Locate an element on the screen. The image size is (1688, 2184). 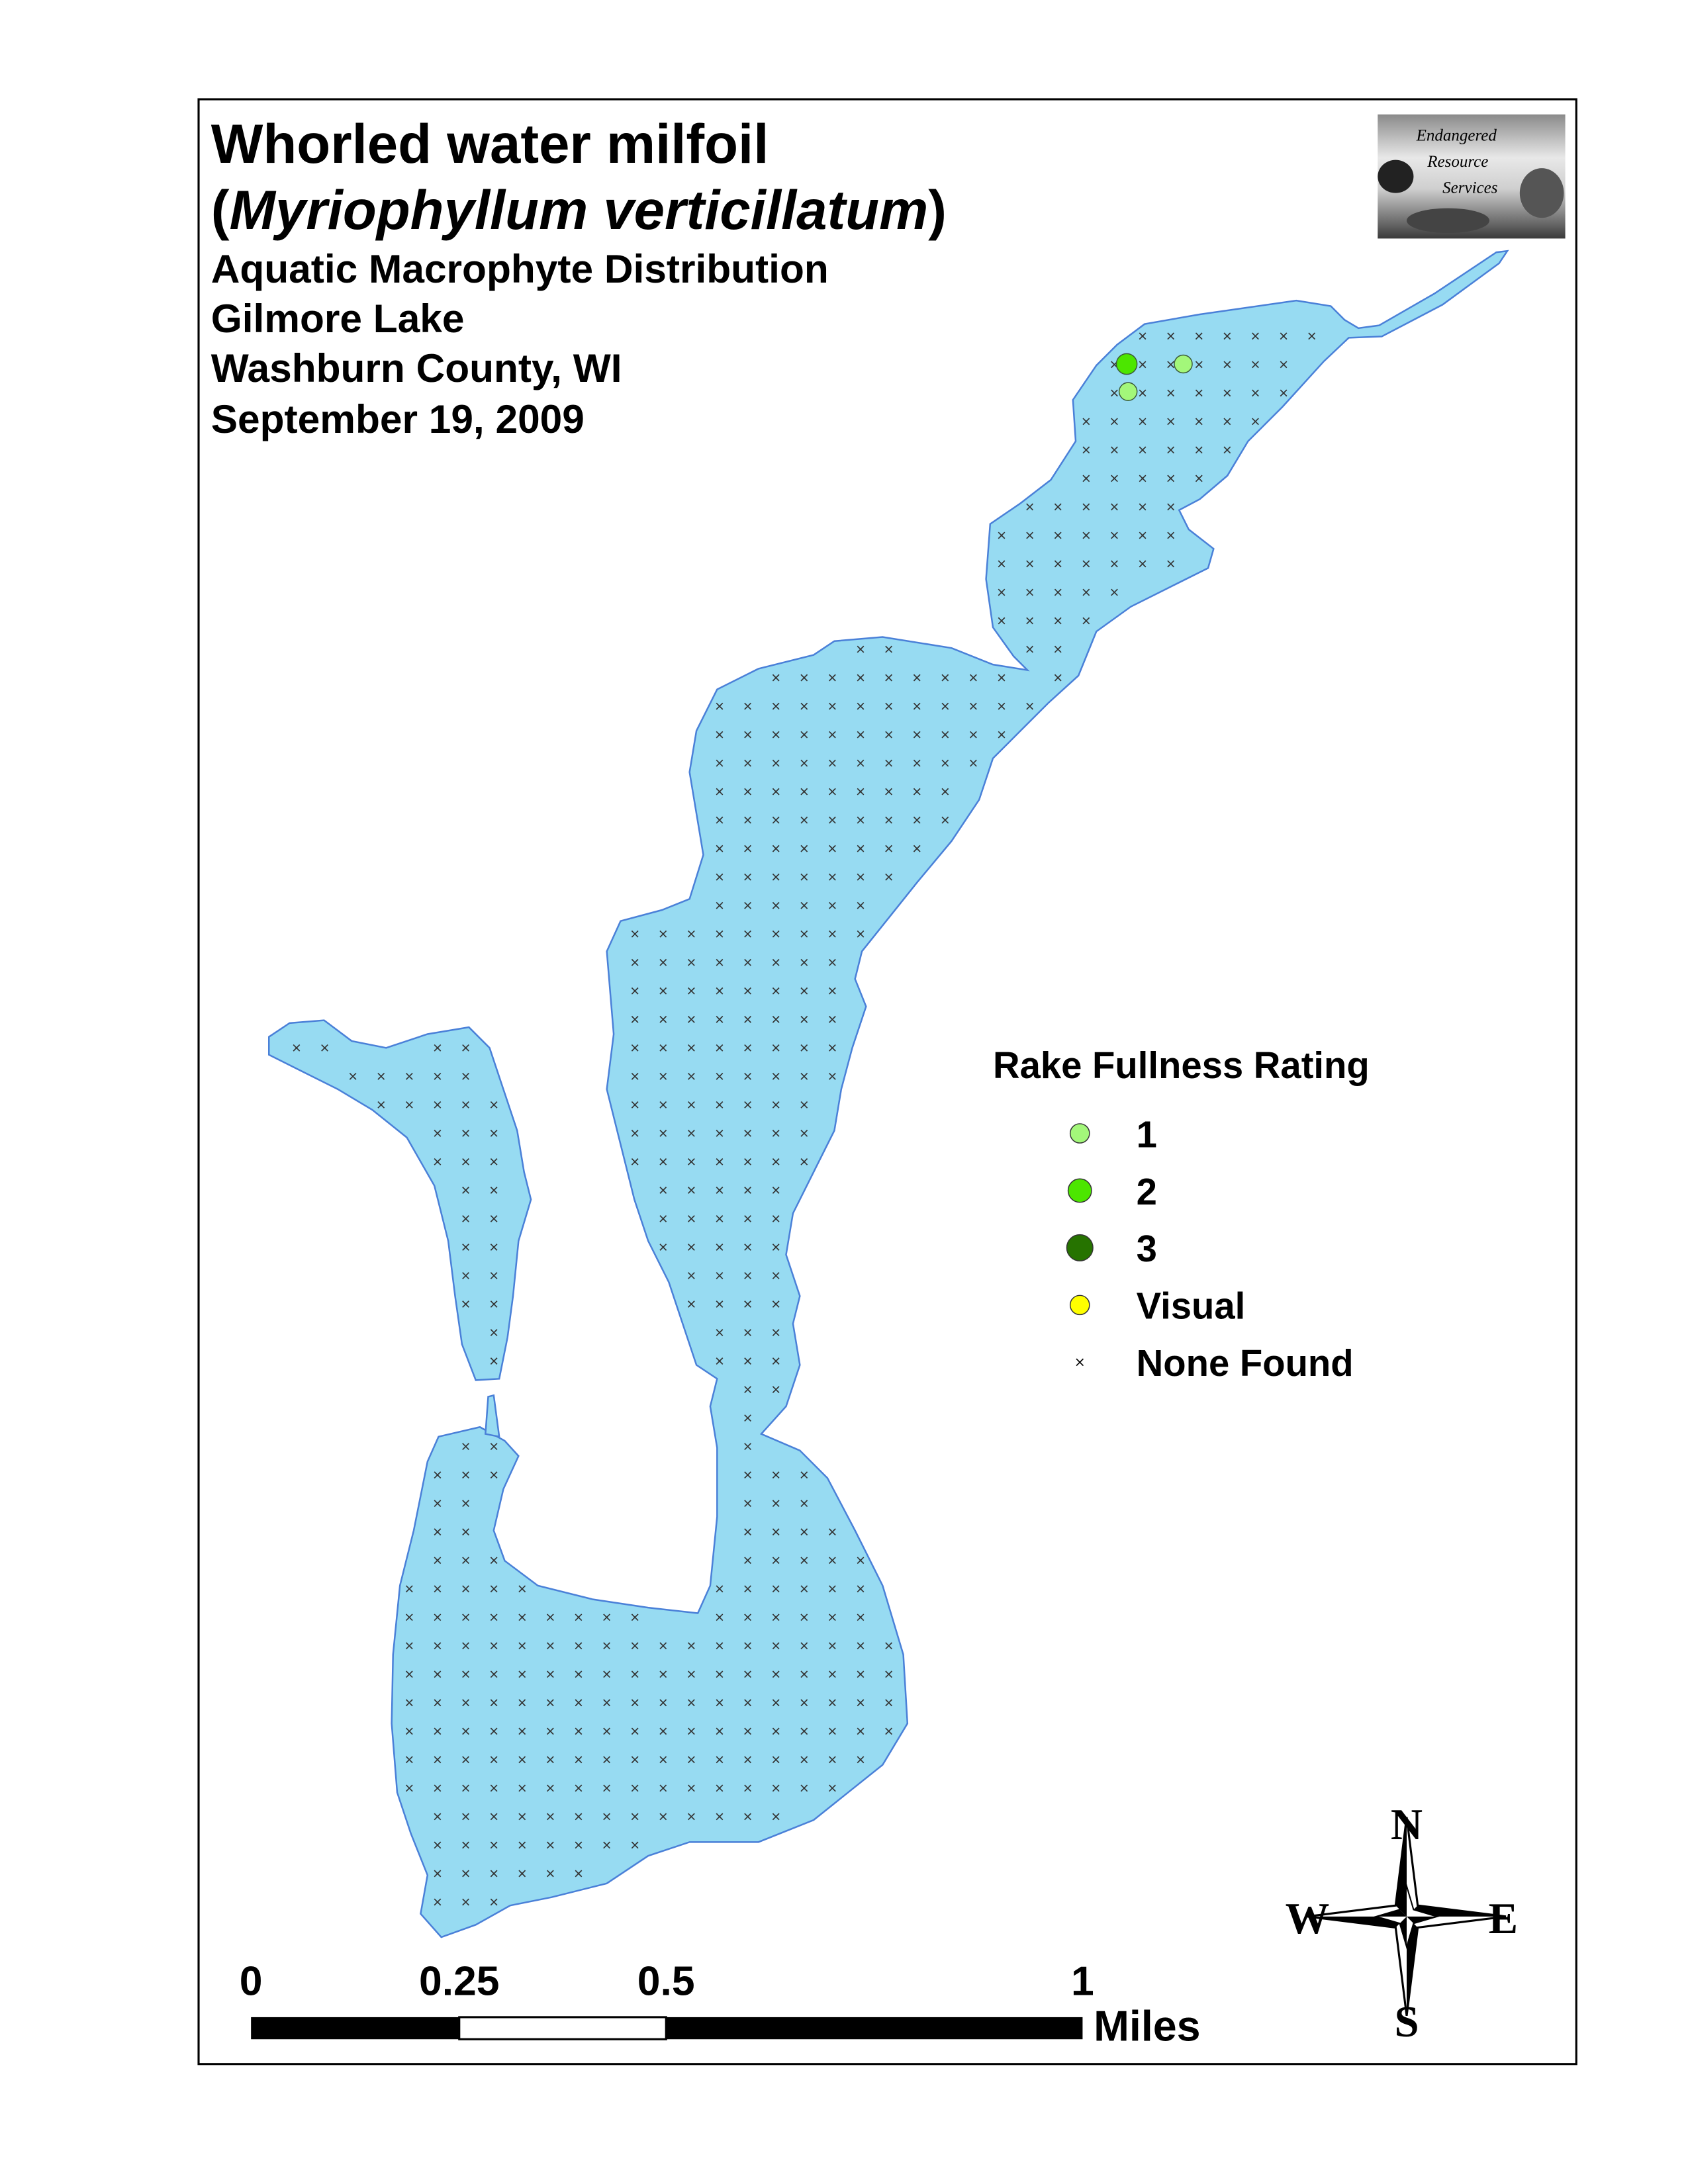
legend-label: 3 is located at coordinates (1147, 1248).